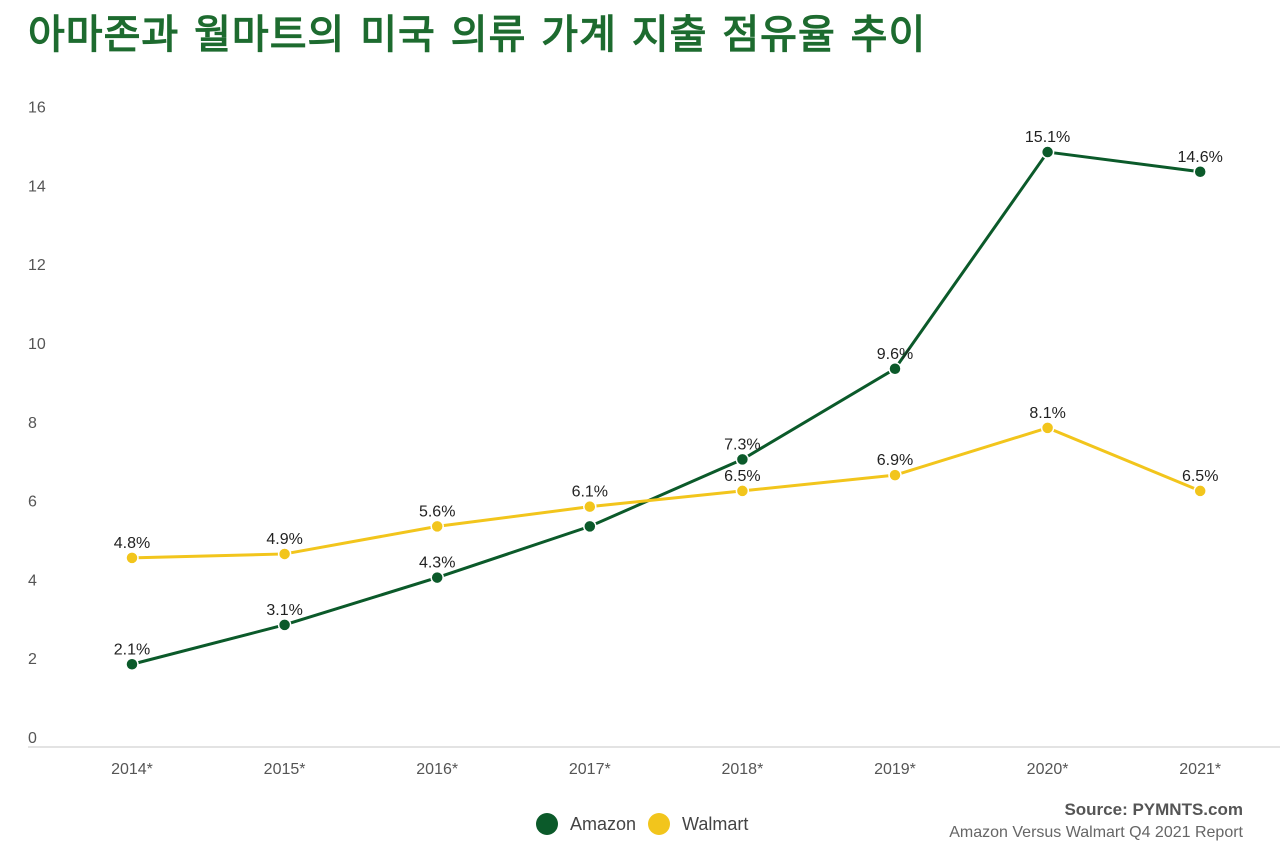  Describe the element at coordinates (437, 511) in the screenshot. I see `walmart-data-label: 5.6%` at that location.